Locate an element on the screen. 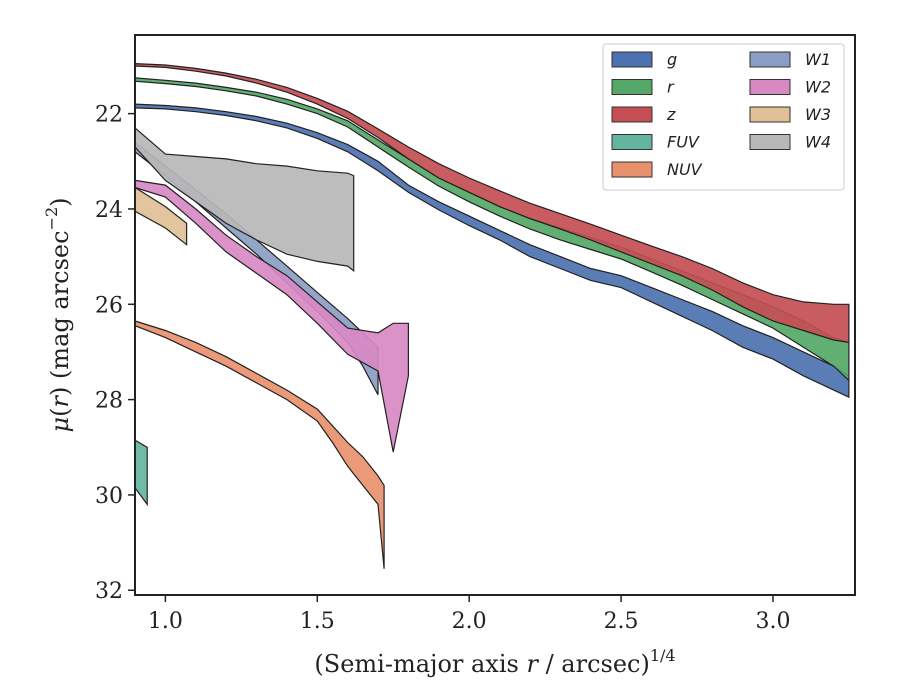 This screenshot has width=900, height=700. y-tick-label: 22 is located at coordinates (109, 115).